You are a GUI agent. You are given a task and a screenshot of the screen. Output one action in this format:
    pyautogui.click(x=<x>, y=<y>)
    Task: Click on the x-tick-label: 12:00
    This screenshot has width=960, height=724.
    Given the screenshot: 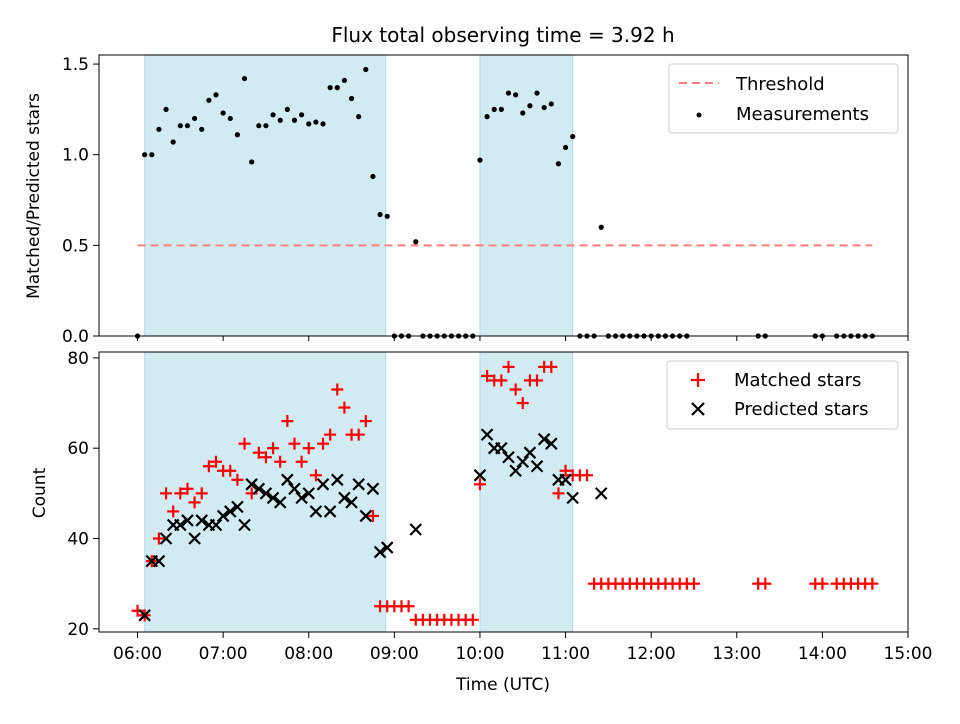 What is the action you would take?
    pyautogui.click(x=651, y=654)
    